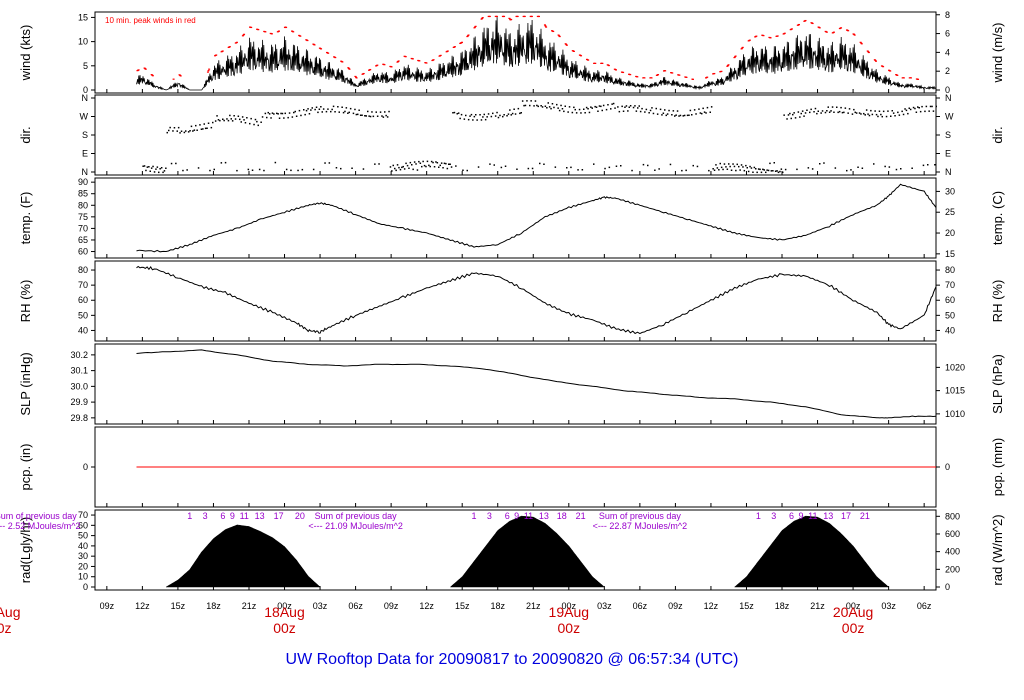 This screenshot has width=1024, height=700. What do you see at coordinates (25, 467) in the screenshot?
I see `axis-label-left: pcp. (in)` at bounding box center [25, 467].